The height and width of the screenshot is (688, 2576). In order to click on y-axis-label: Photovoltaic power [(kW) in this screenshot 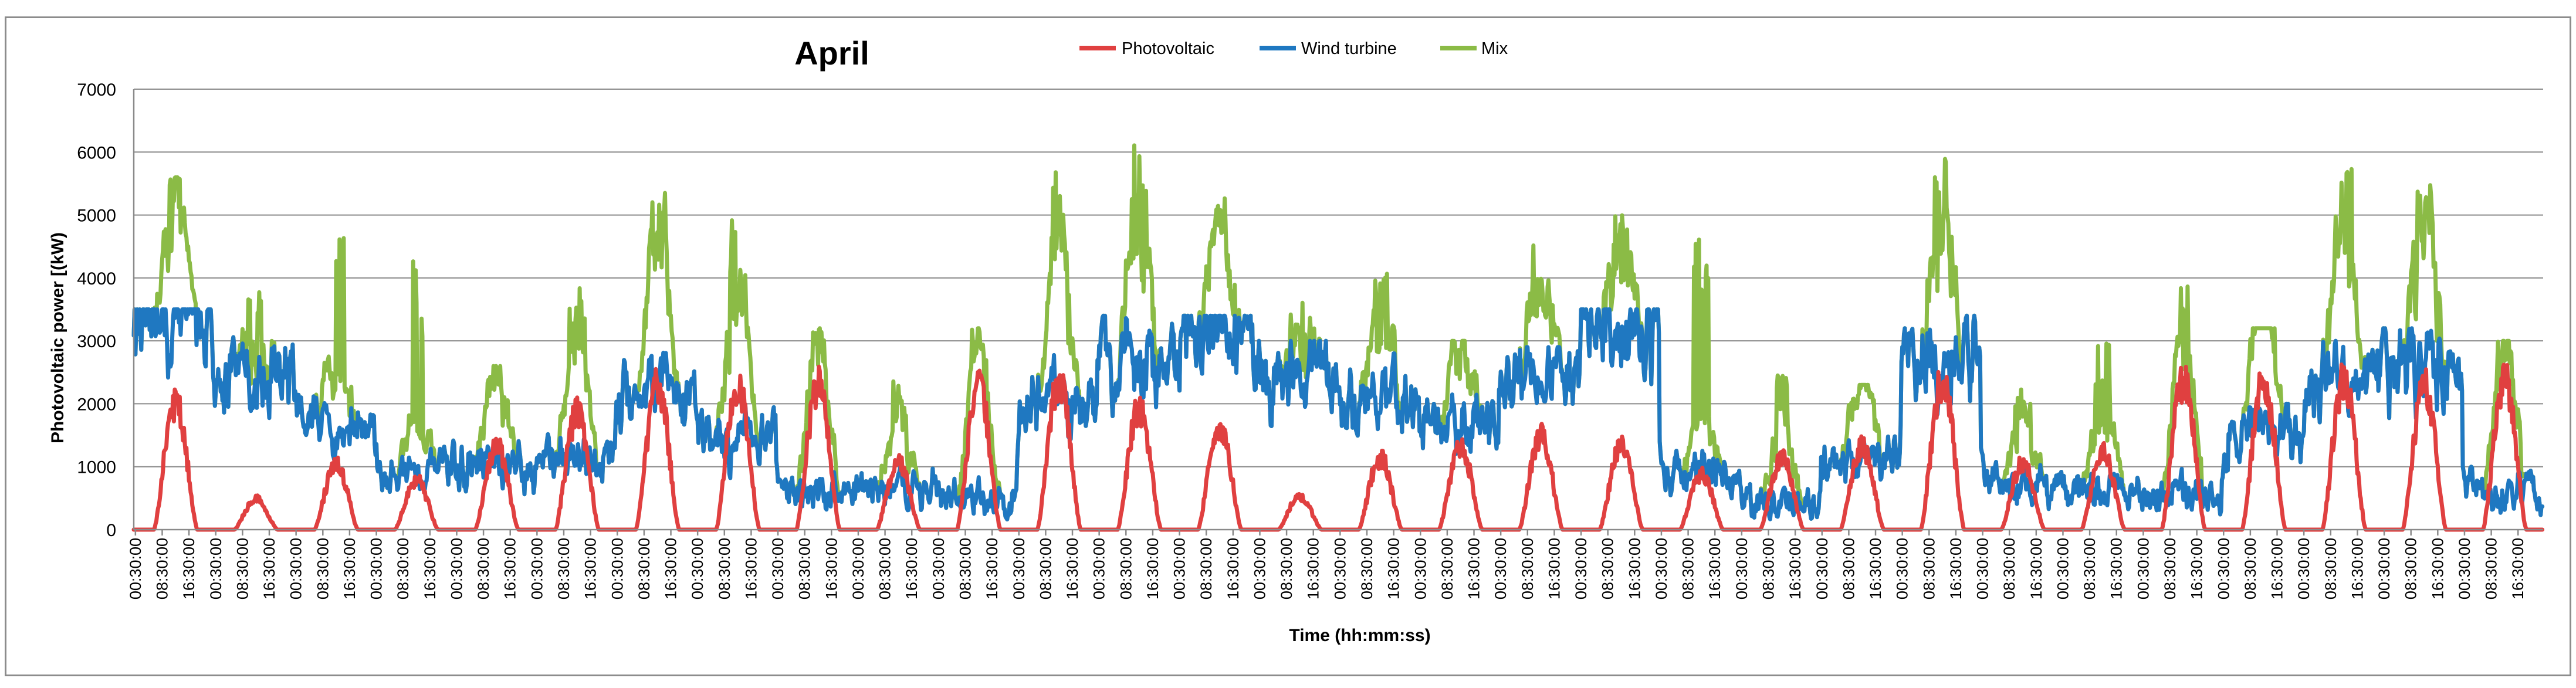, I will do `click(57, 337)`.